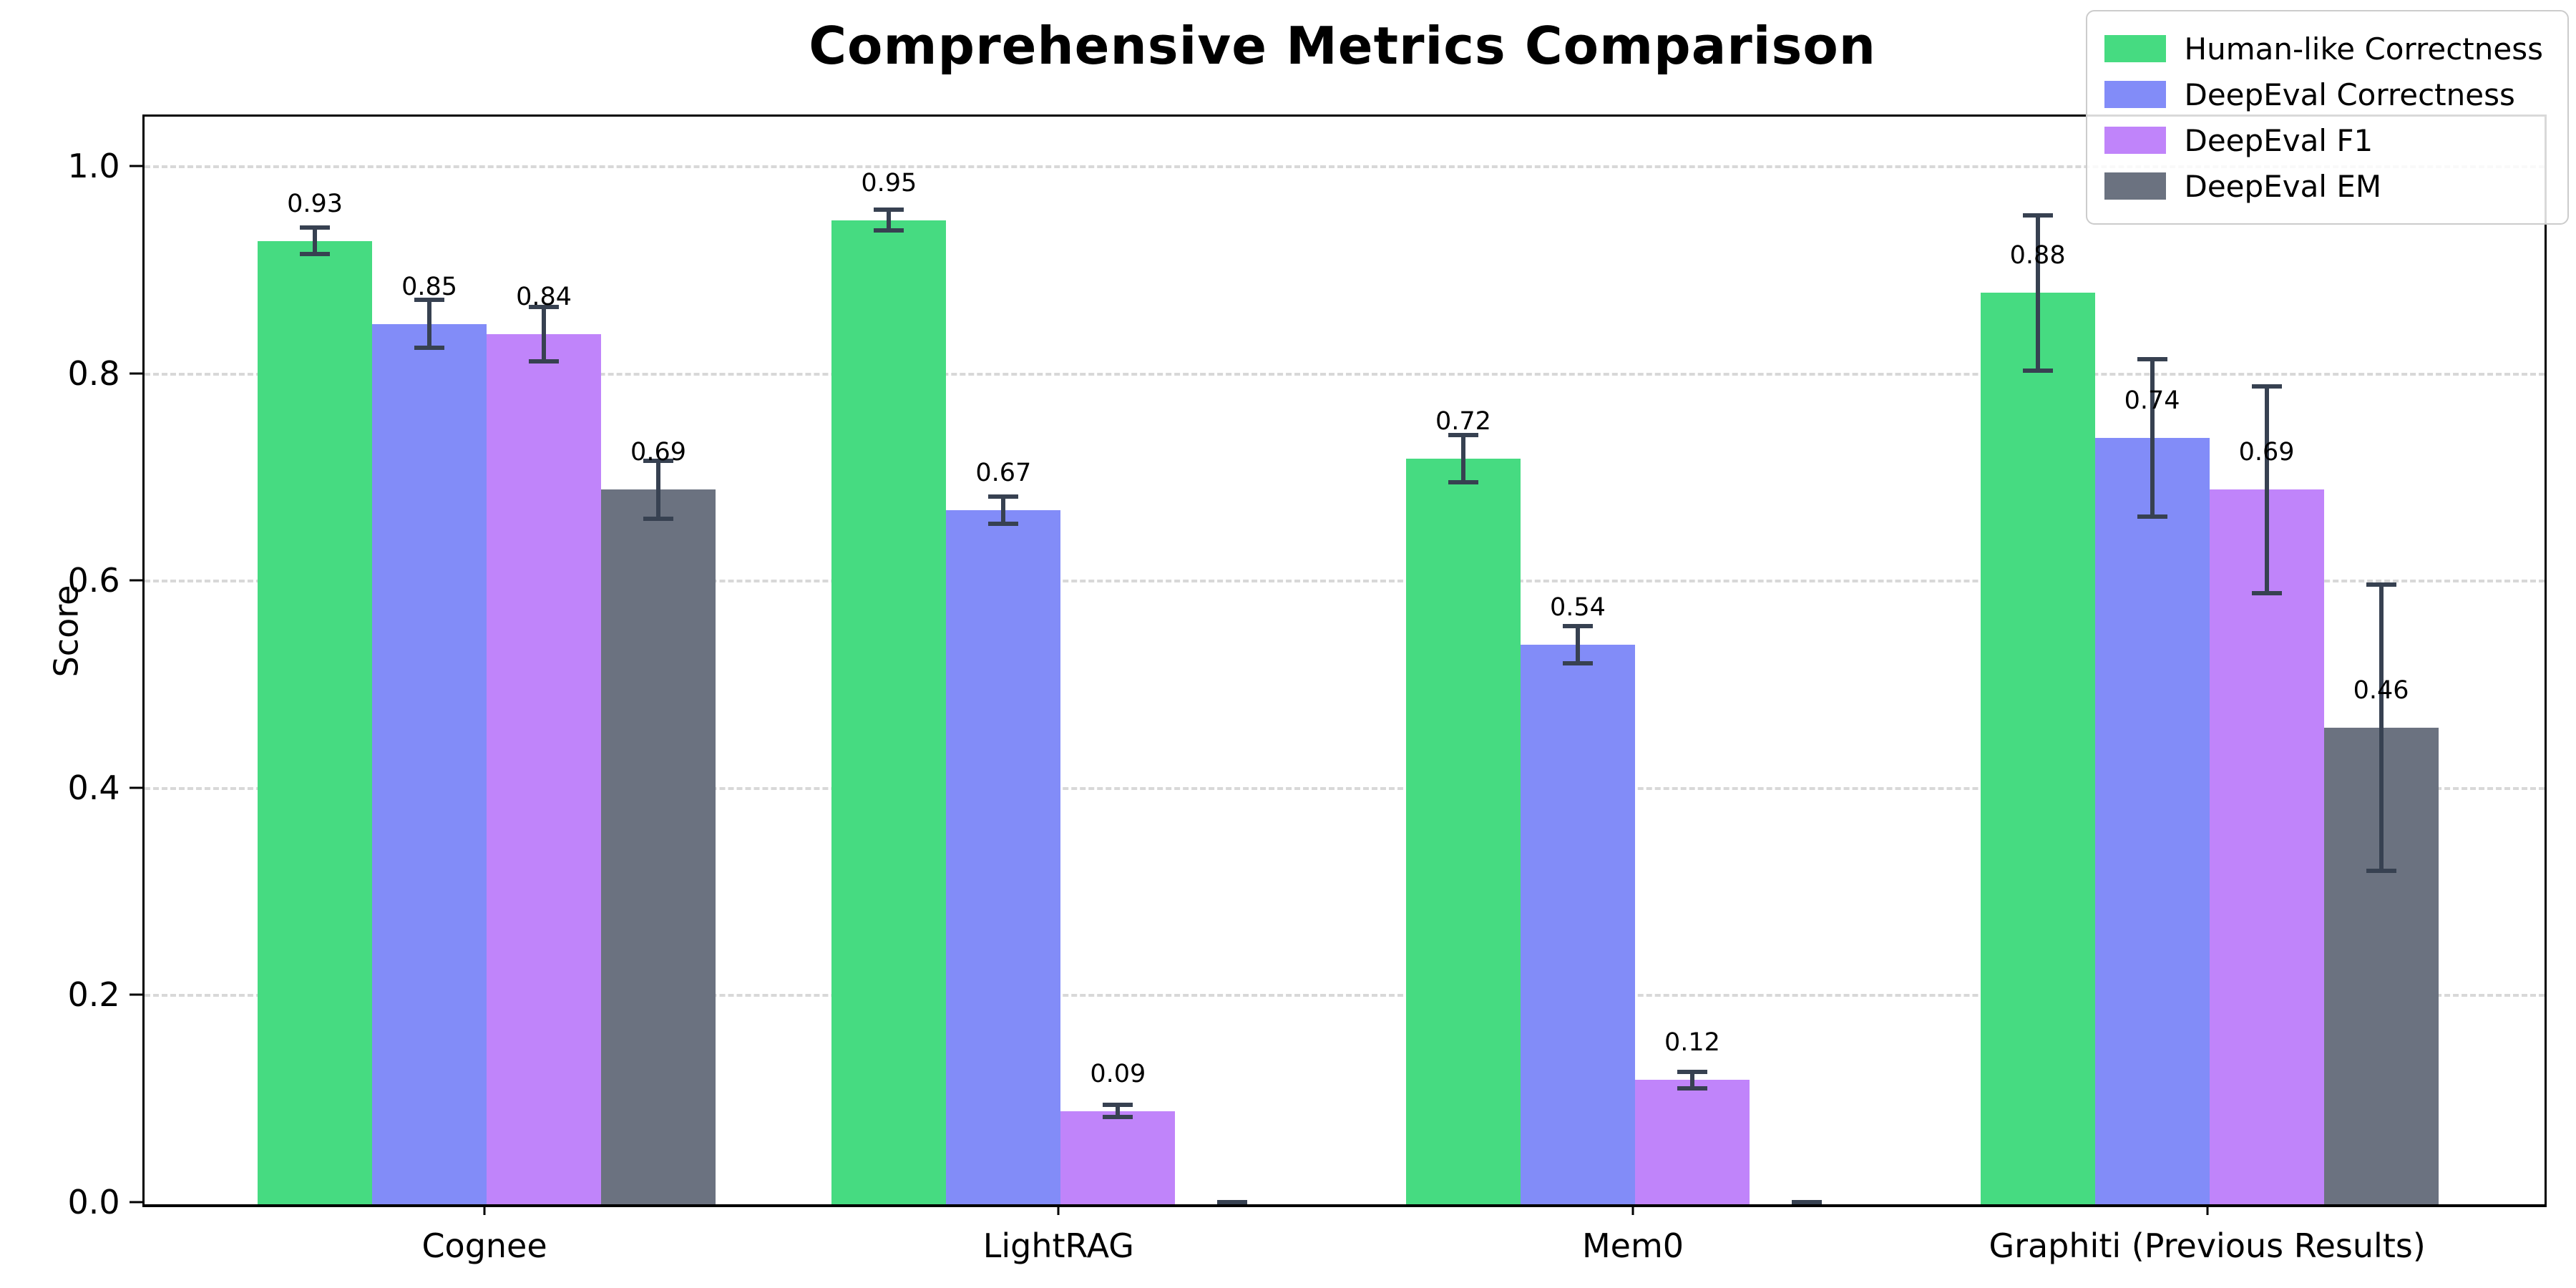 This screenshot has width=2576, height=1288. Describe the element at coordinates (1343, 46) in the screenshot. I see `chart-title: Comprehensive Metrics Comparison` at that location.